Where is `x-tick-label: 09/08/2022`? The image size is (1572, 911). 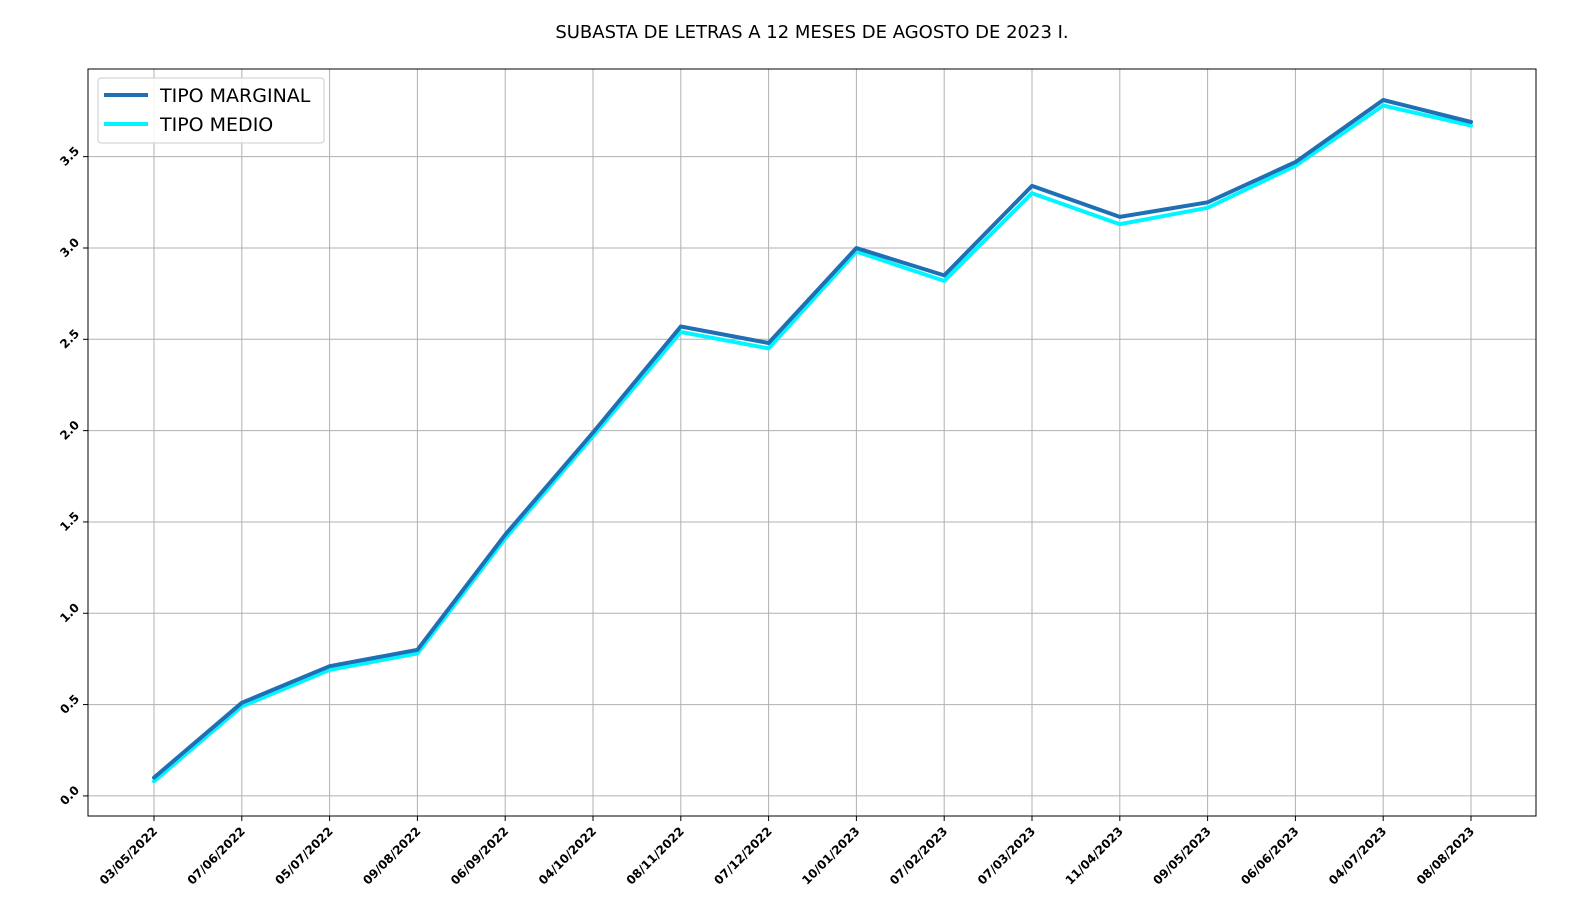
x-tick-label: 09/08/2022 is located at coordinates (391, 855).